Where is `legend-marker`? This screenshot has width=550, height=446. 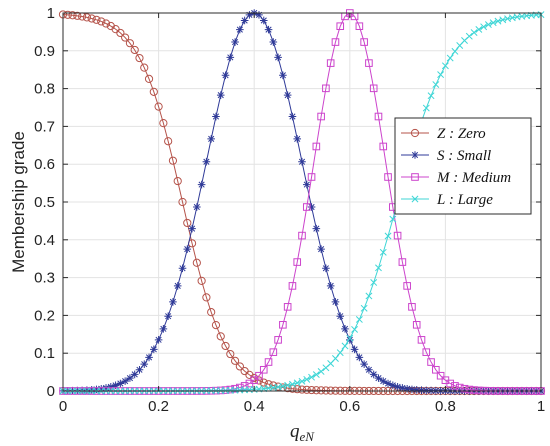 legend-marker is located at coordinates (415, 155).